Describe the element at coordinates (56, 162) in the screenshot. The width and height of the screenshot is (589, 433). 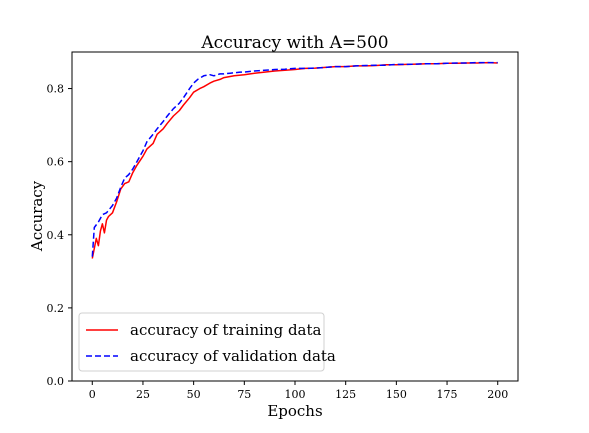
I see `y-tick-label: 0.6` at that location.